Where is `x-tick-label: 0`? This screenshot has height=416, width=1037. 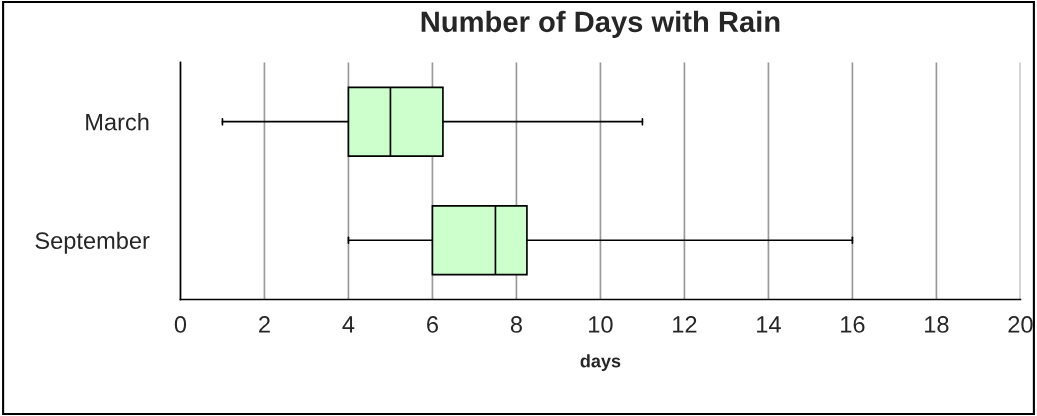
x-tick-label: 0 is located at coordinates (180, 324).